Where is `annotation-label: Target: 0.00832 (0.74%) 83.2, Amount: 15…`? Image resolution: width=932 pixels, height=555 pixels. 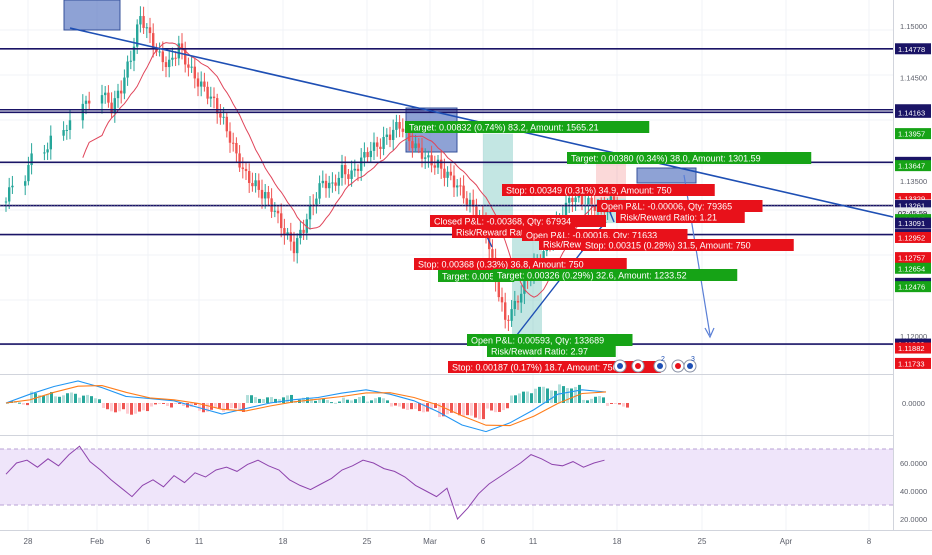
annotation-label: Target: 0.00832 (0.74%) 83.2, Amount: 15… is located at coordinates (504, 128).